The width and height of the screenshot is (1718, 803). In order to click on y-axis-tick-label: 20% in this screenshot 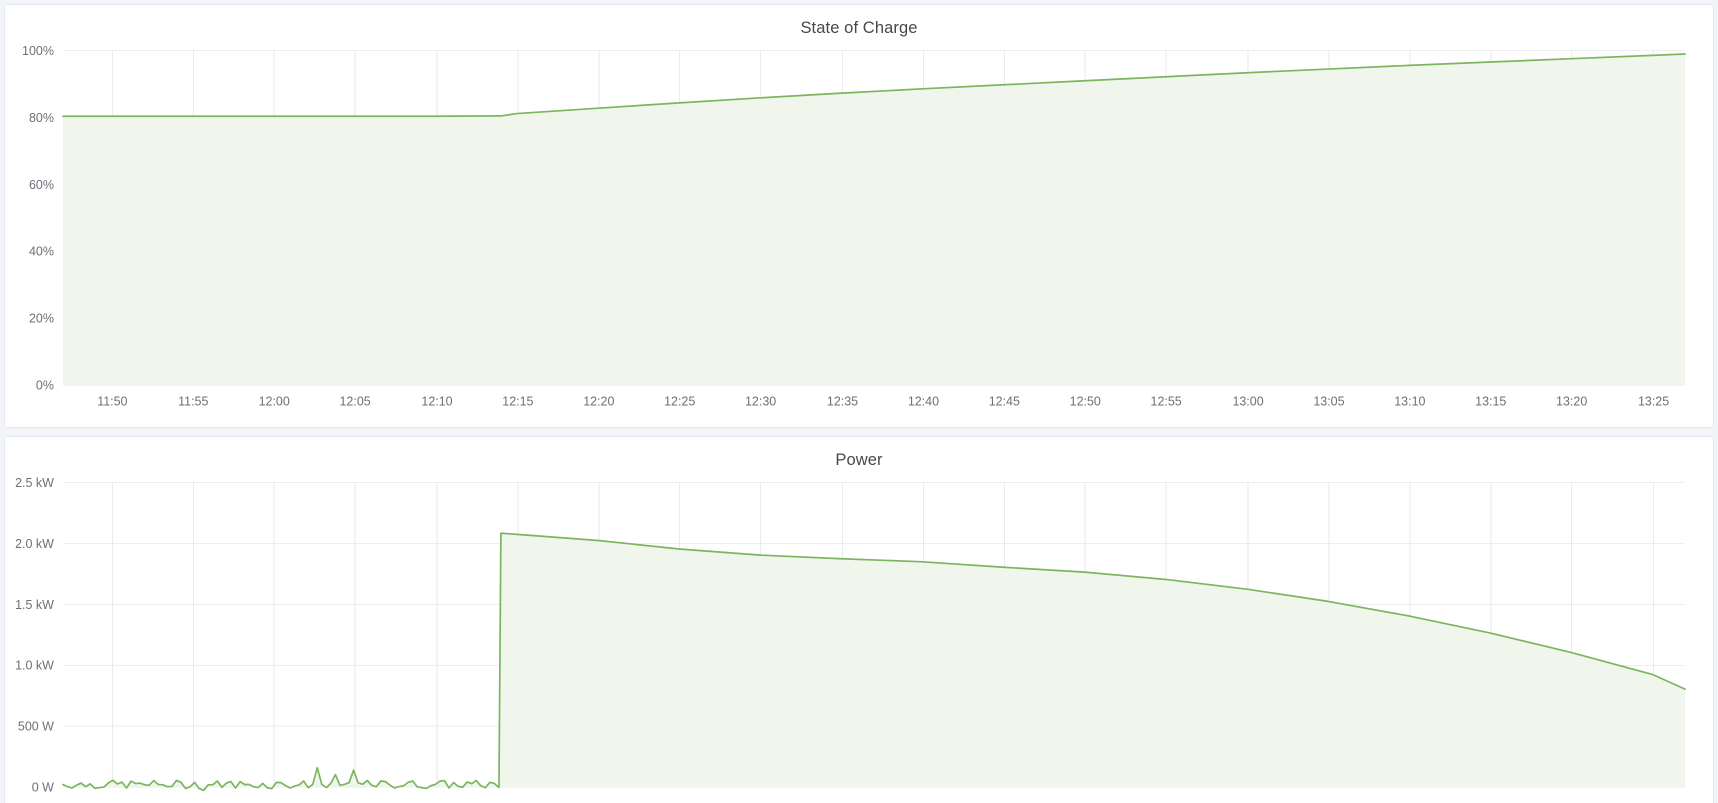, I will do `click(41, 319)`.